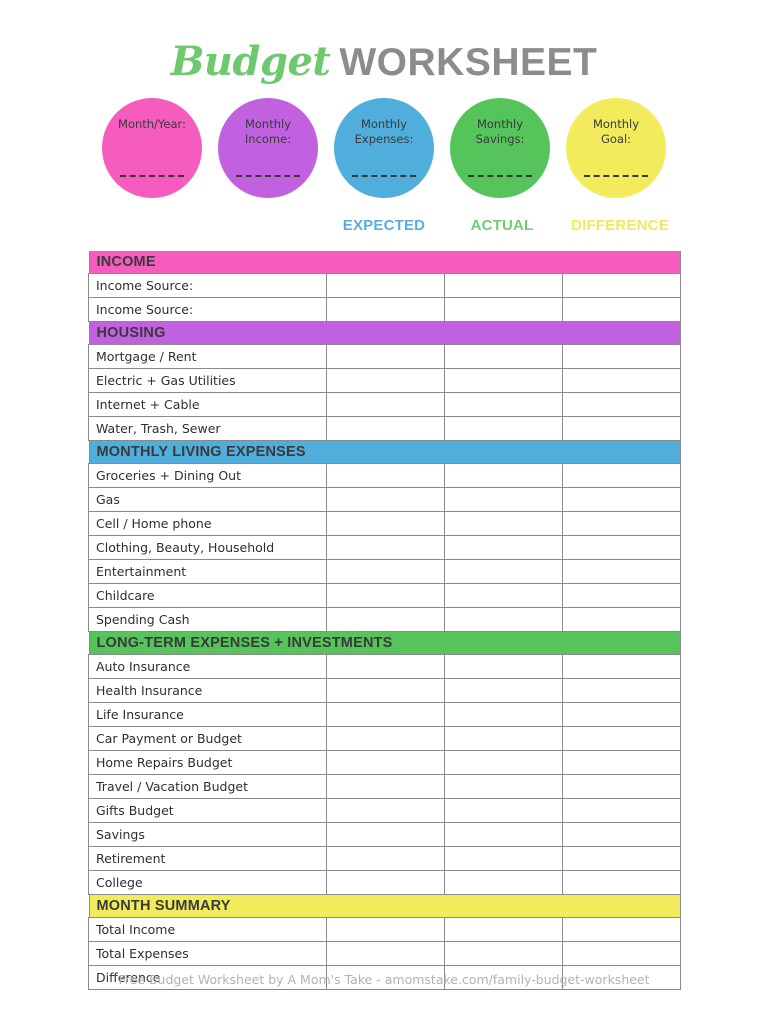 This screenshot has width=768, height=1021. Describe the element at coordinates (152, 176) in the screenshot. I see `circle-fill-line-month-year` at that location.